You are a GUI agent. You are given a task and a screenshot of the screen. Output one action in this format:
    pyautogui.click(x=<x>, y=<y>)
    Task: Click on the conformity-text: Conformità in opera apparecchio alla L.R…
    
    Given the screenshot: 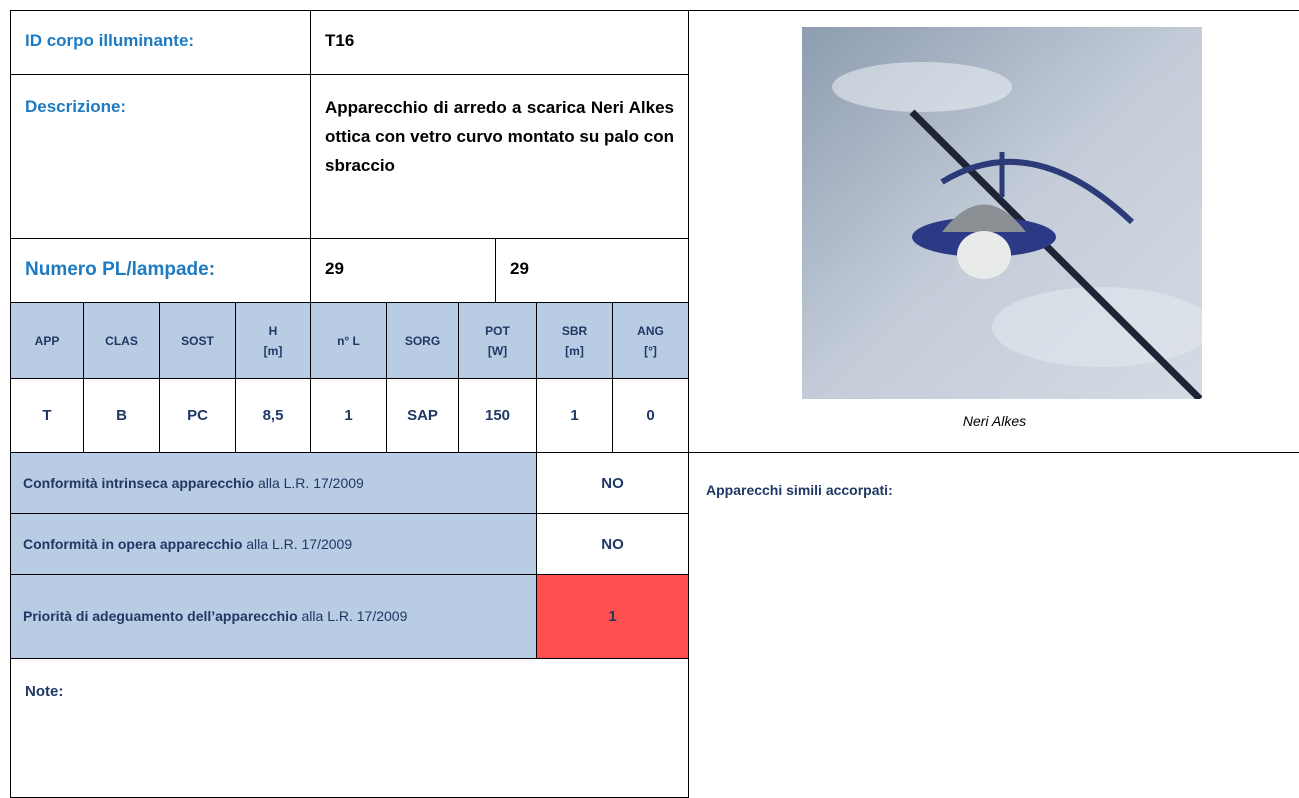 What is the action you would take?
    pyautogui.click(x=273, y=544)
    